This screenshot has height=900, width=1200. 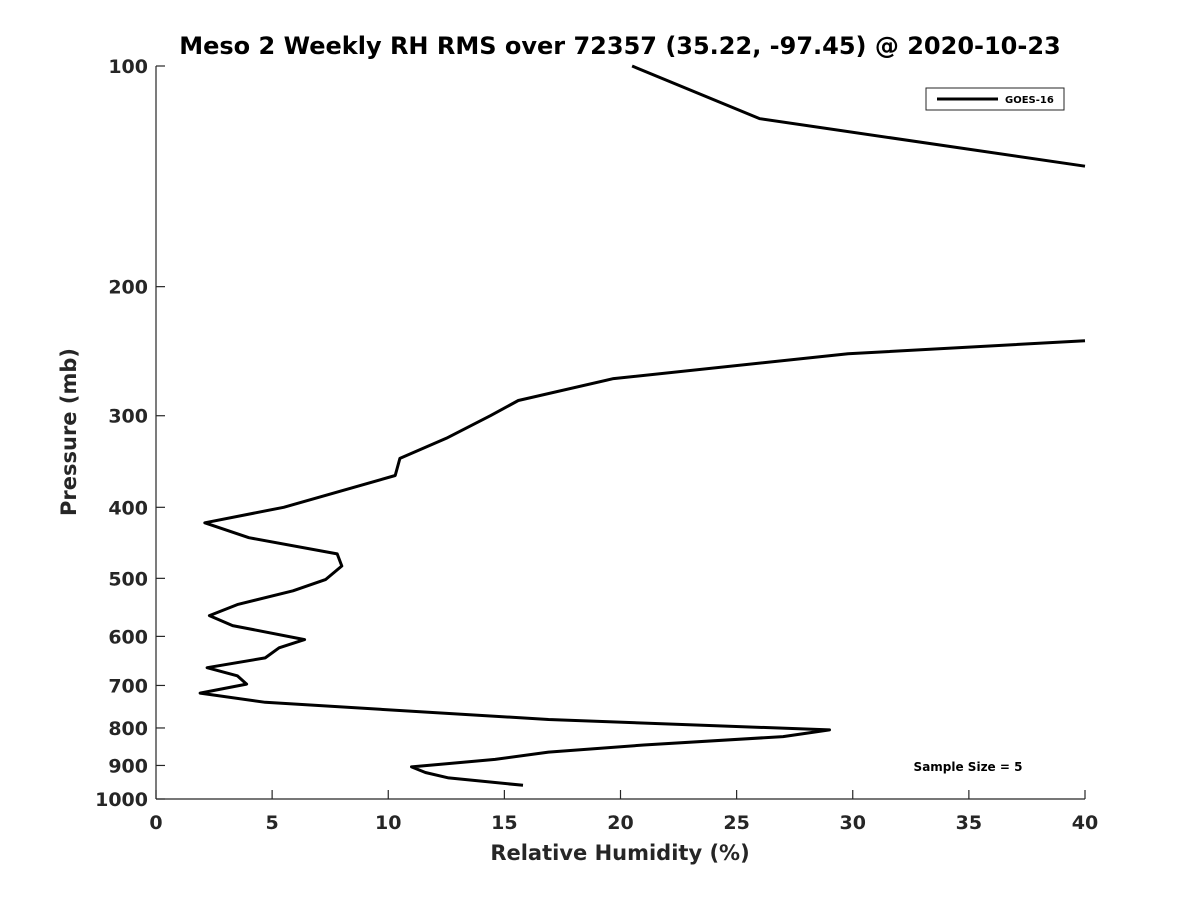 What do you see at coordinates (128, 508) in the screenshot?
I see `y-tick-label: 400` at bounding box center [128, 508].